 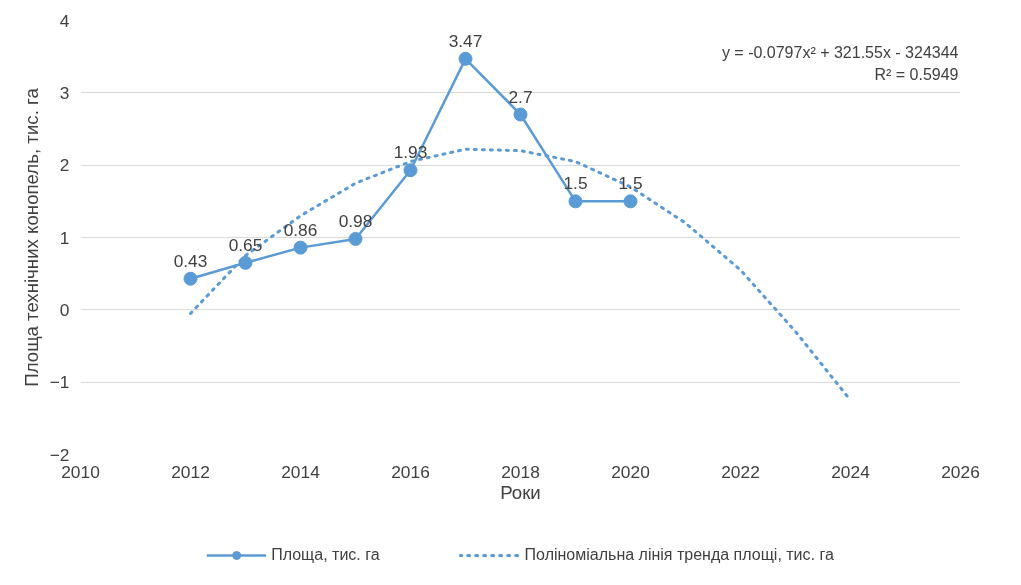 I want to click on x-tick-label: 2016, so click(x=410, y=471).